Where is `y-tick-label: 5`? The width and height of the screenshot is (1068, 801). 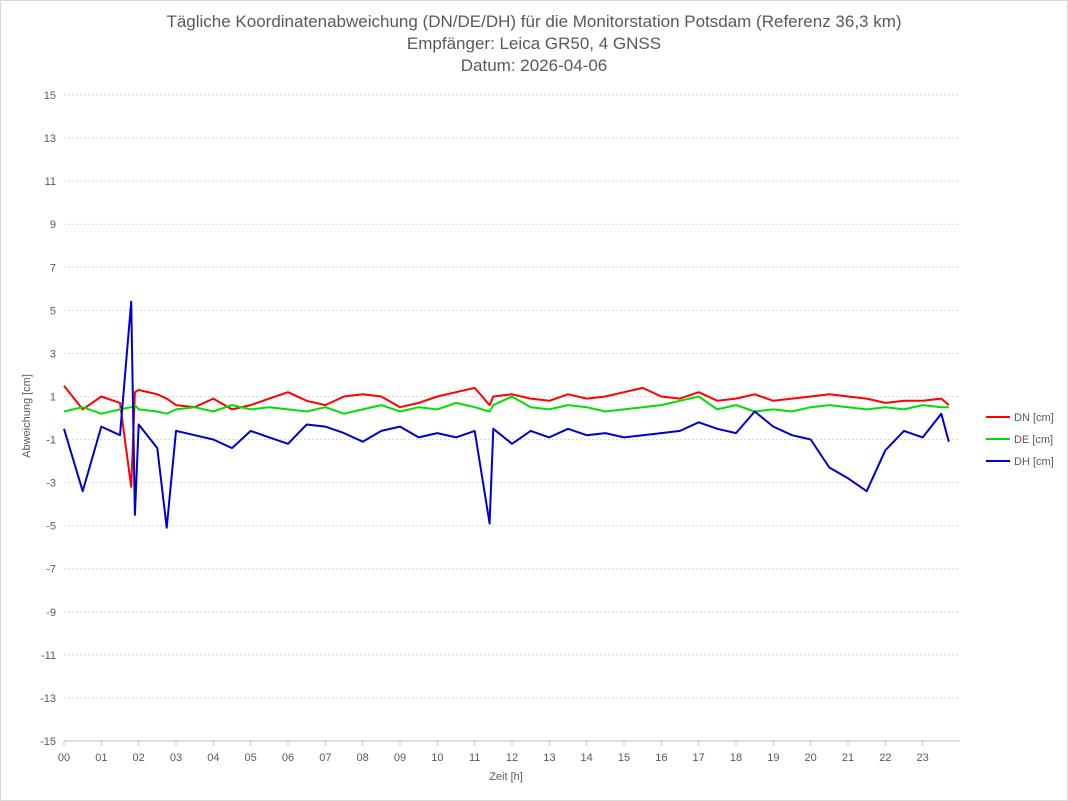
y-tick-label: 5 is located at coordinates (53, 311).